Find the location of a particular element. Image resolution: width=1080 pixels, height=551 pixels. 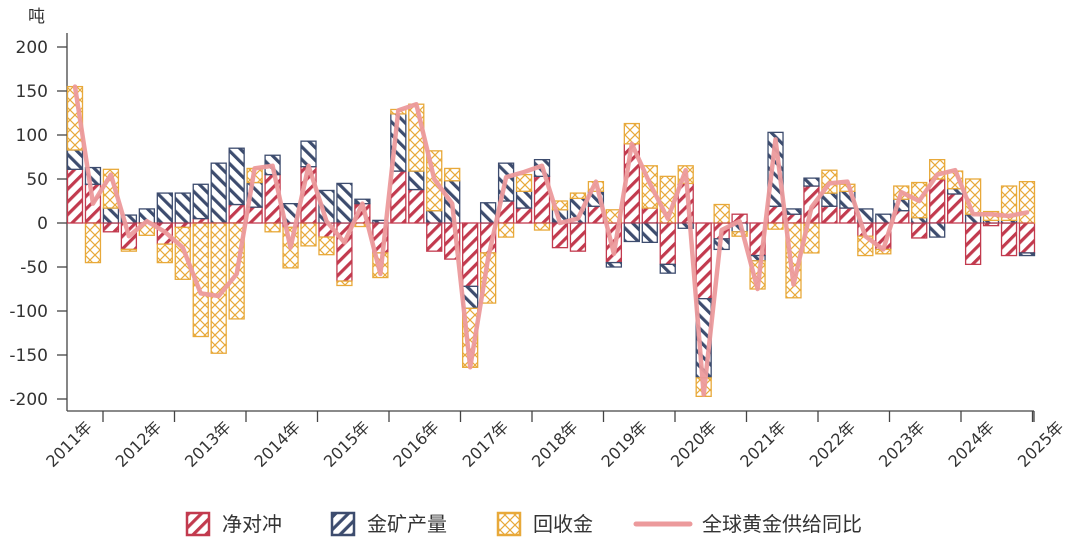

y-tick-label: -50 is located at coordinates (34, 268).